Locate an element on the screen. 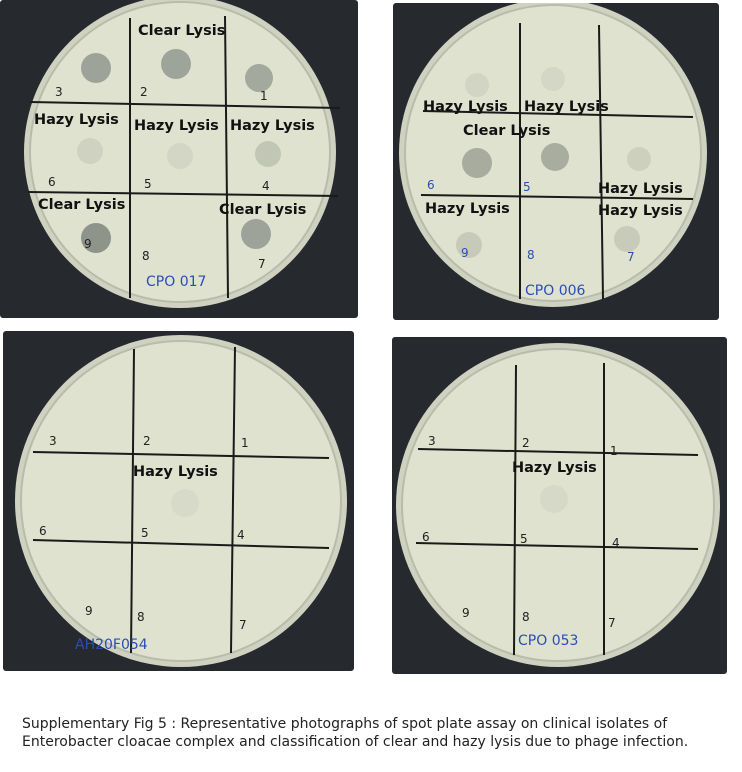 The width and height of the screenshot is (742, 772). plate-id-label: CPO 017 is located at coordinates (176, 282).